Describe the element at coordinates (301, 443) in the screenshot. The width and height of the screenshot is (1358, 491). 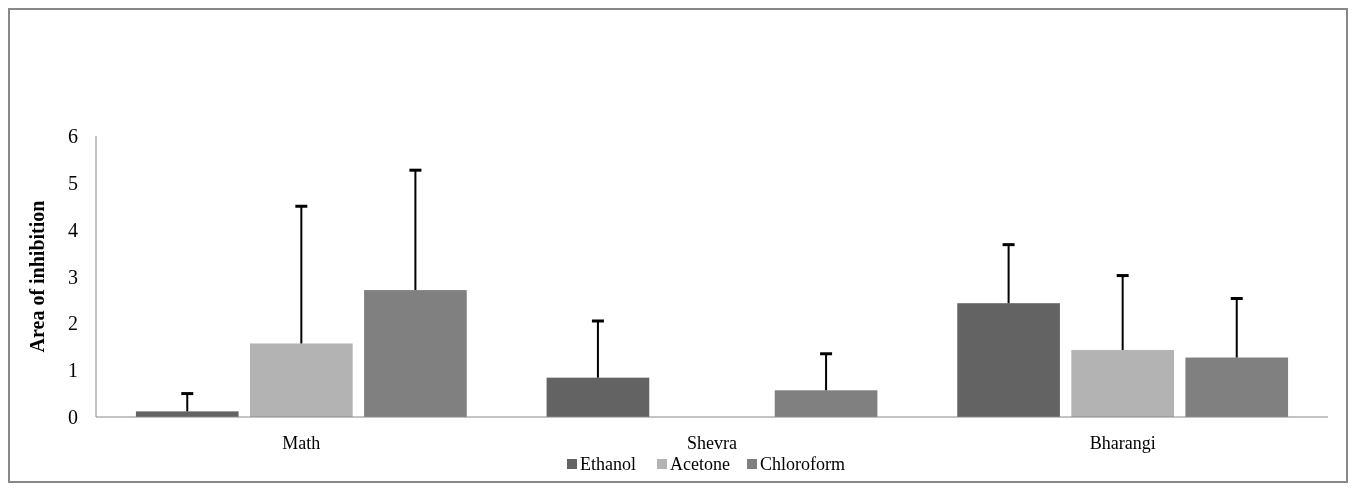
I see `x-tick-label: Math` at that location.